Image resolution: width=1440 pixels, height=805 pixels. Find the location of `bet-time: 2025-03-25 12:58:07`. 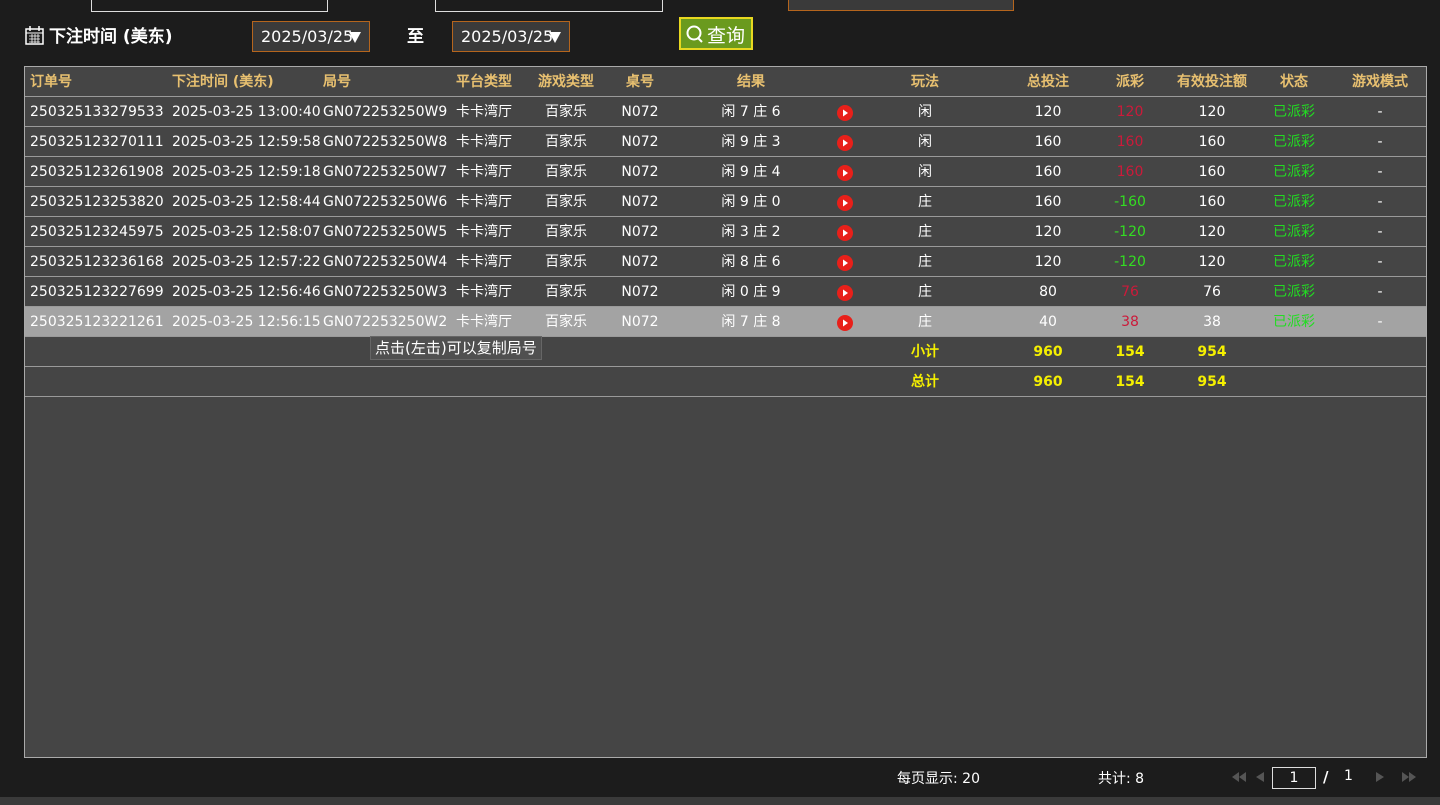

bet-time: 2025-03-25 12:58:07 is located at coordinates (246, 232).